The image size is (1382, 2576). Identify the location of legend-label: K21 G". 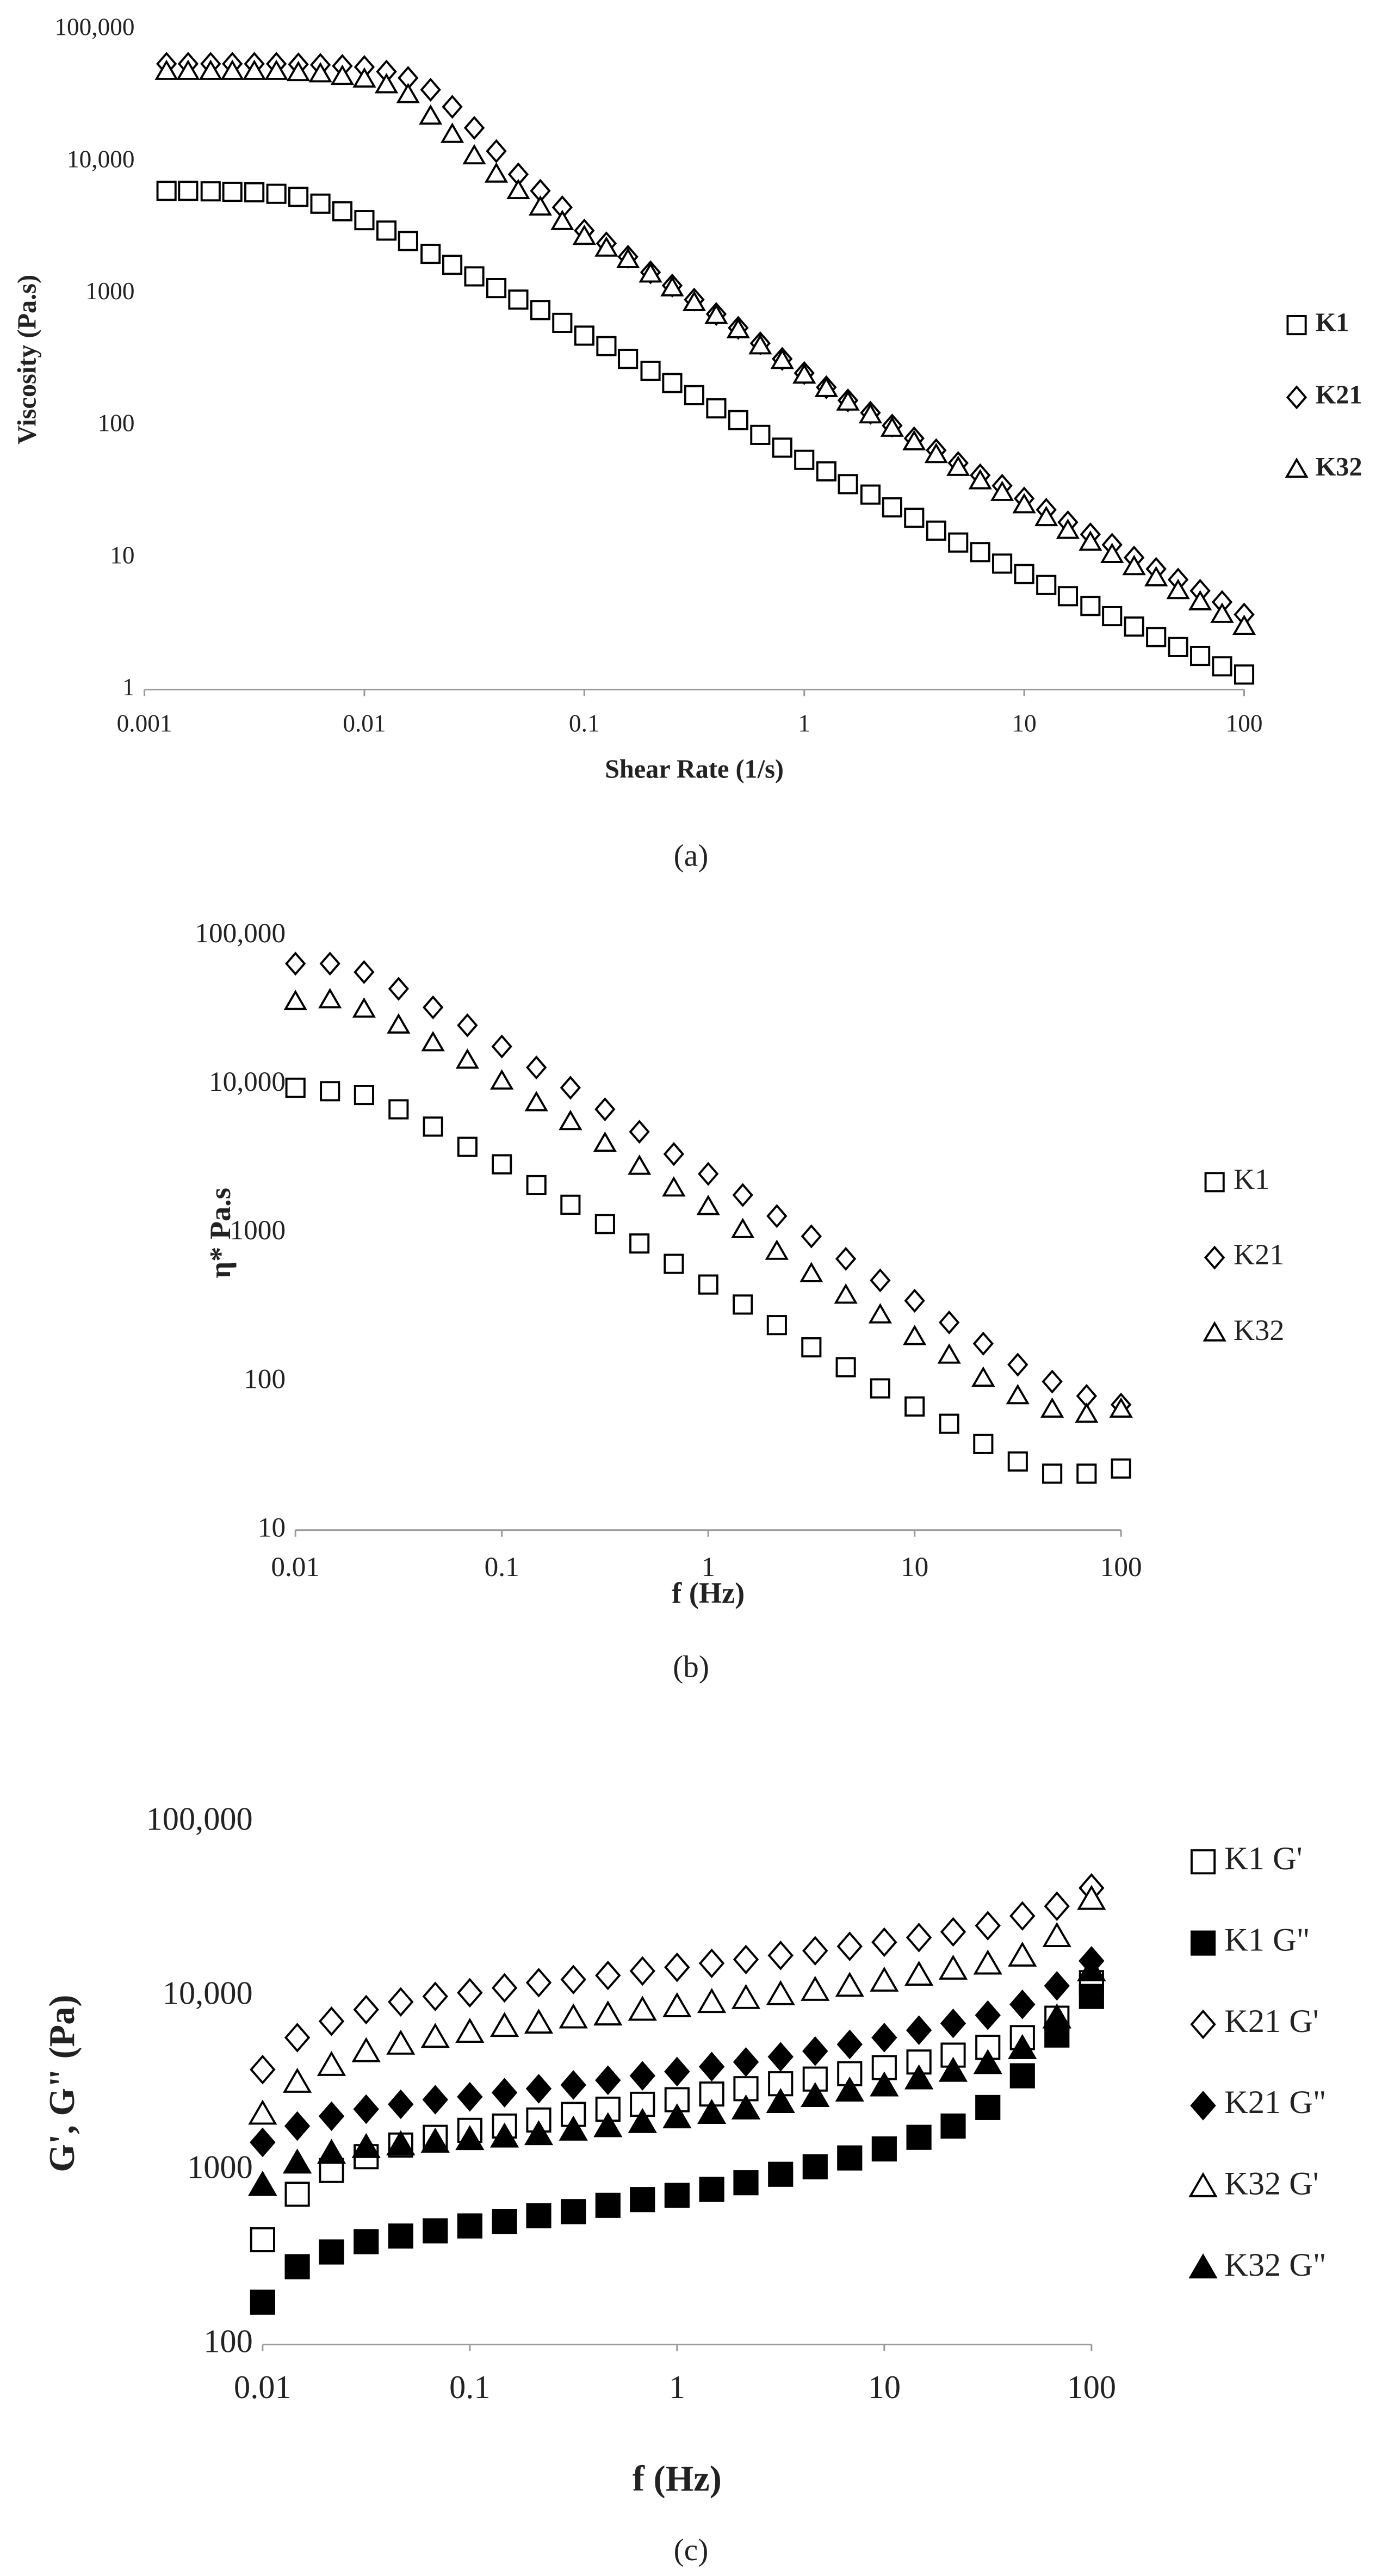
(1275, 2102).